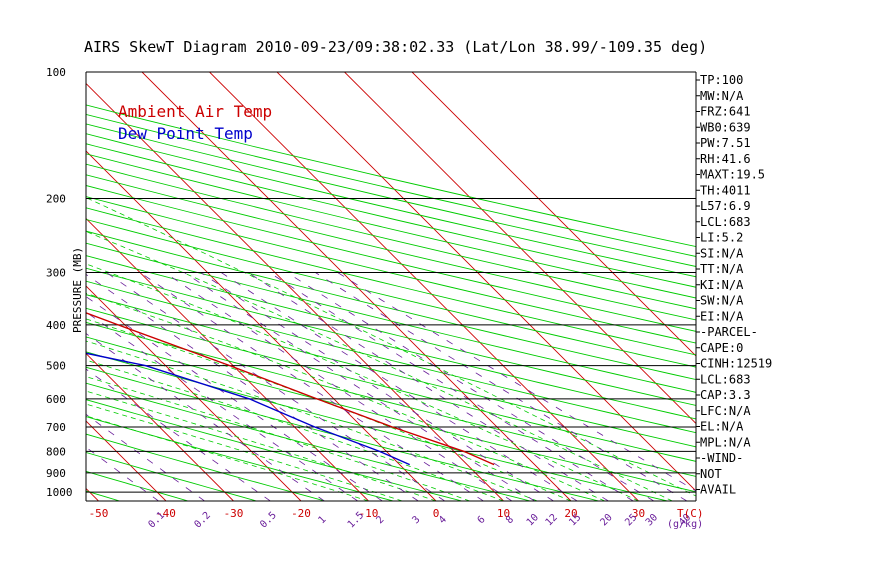  Describe the element at coordinates (725, 206) in the screenshot. I see `stat-item: L57:6.9` at that location.